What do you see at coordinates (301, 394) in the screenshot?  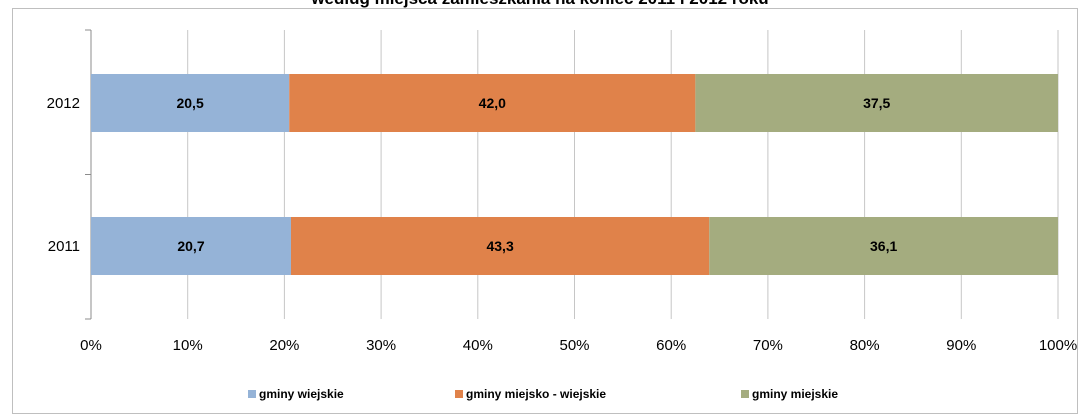 I see `legend-label: gminy wiejskie` at bounding box center [301, 394].